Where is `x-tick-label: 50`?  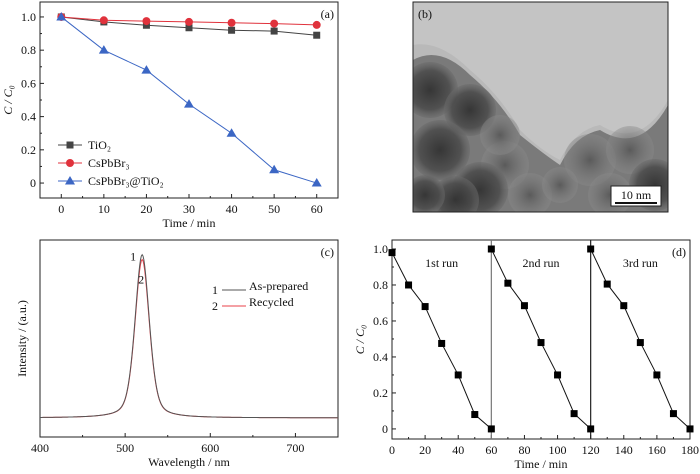 x-tick-label: 50 is located at coordinates (274, 209).